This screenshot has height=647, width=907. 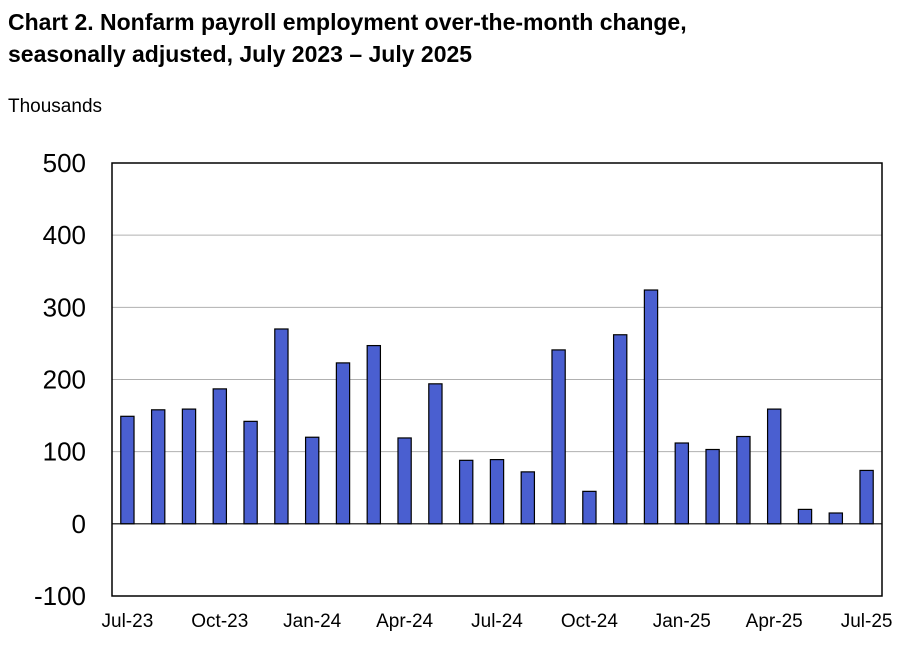 I want to click on x-tick-label: Jul-23, so click(x=128, y=621).